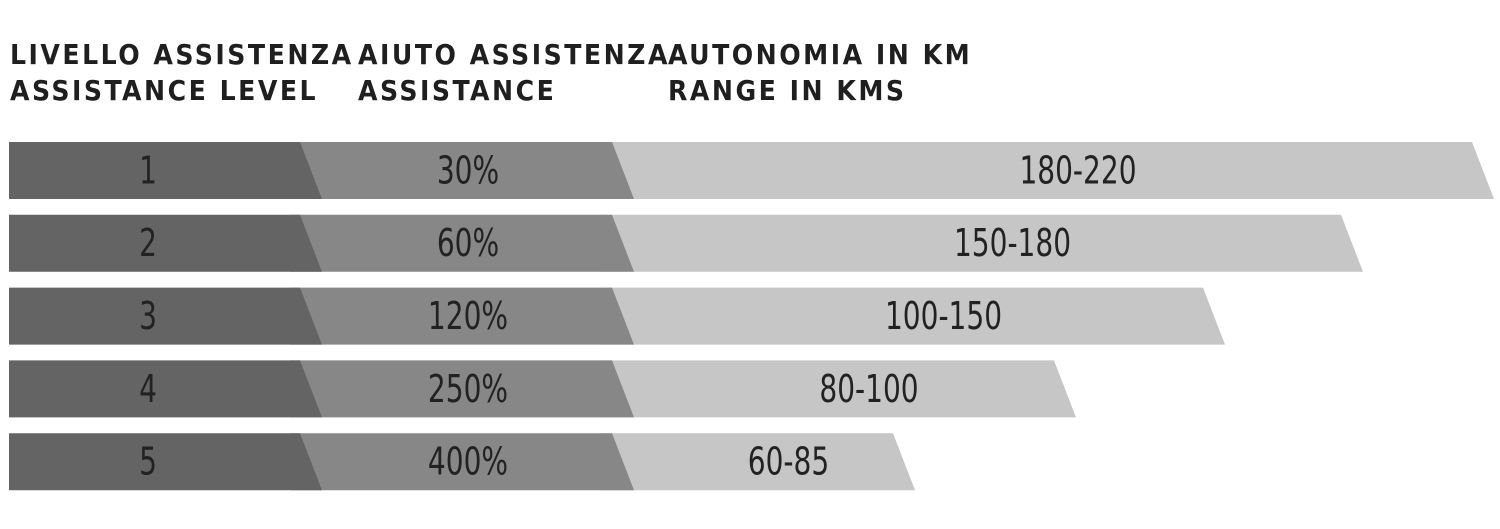 The width and height of the screenshot is (1500, 529). I want to click on level-value: 4, so click(148, 390).